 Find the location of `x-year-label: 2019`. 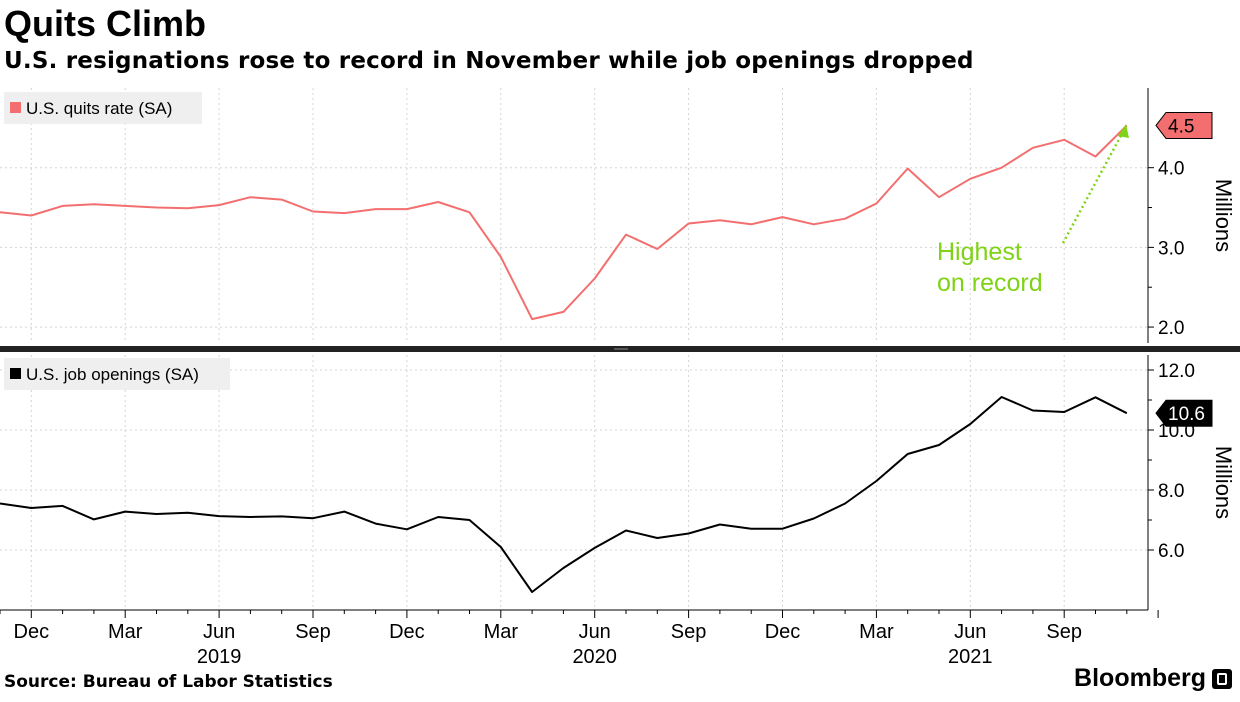

x-year-label: 2019 is located at coordinates (219, 657).